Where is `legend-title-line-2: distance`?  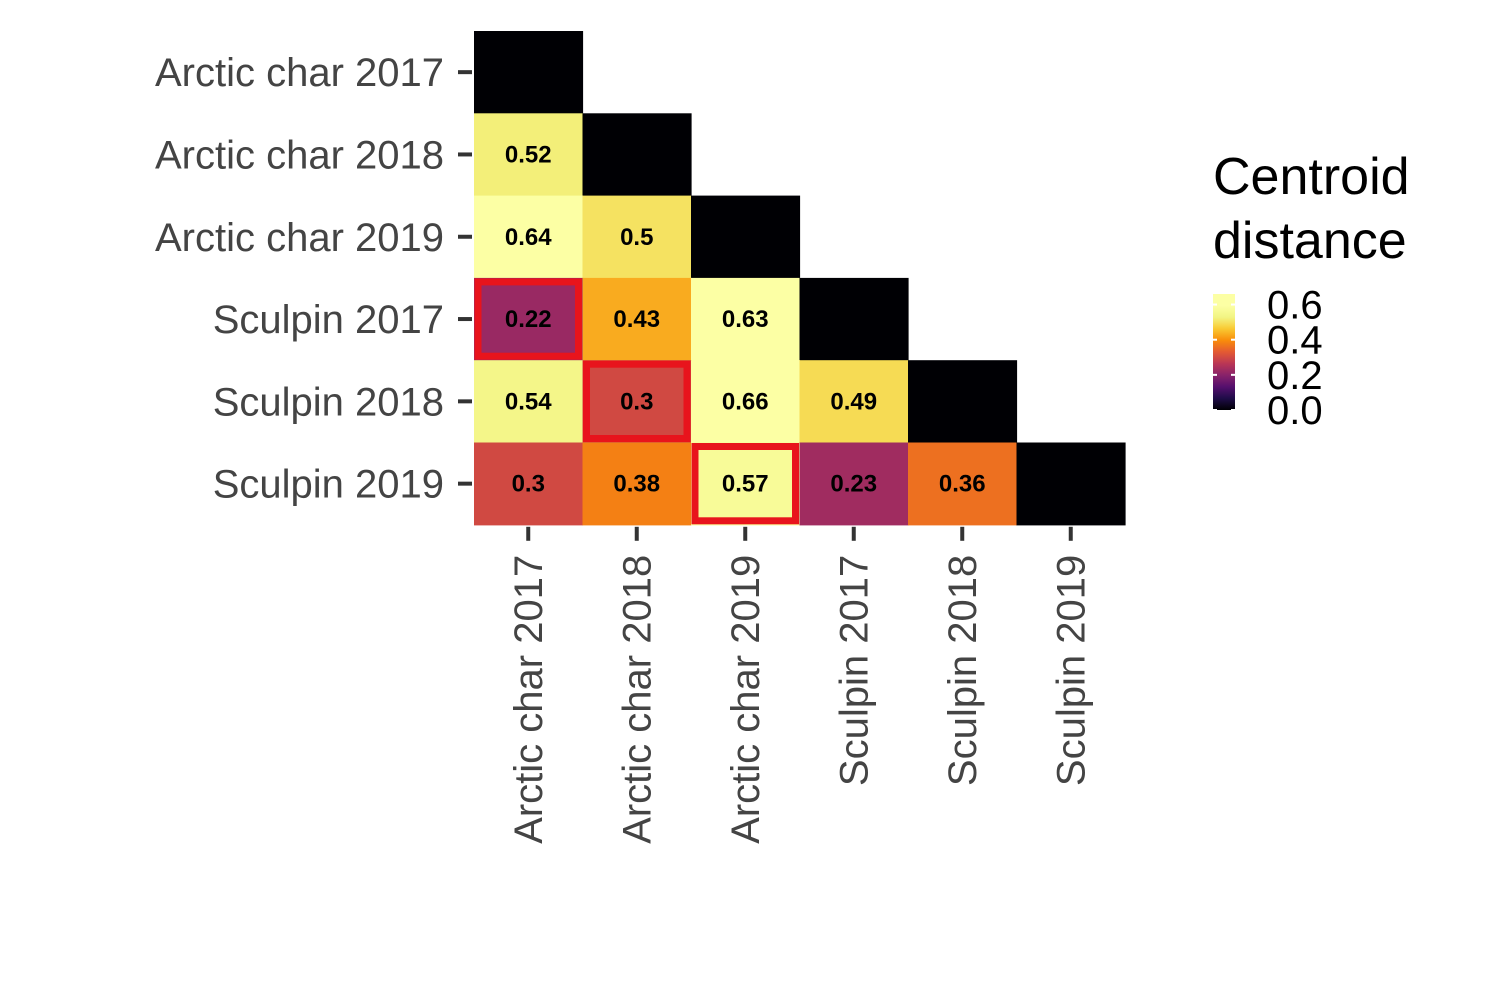 legend-title-line-2: distance is located at coordinates (1310, 241).